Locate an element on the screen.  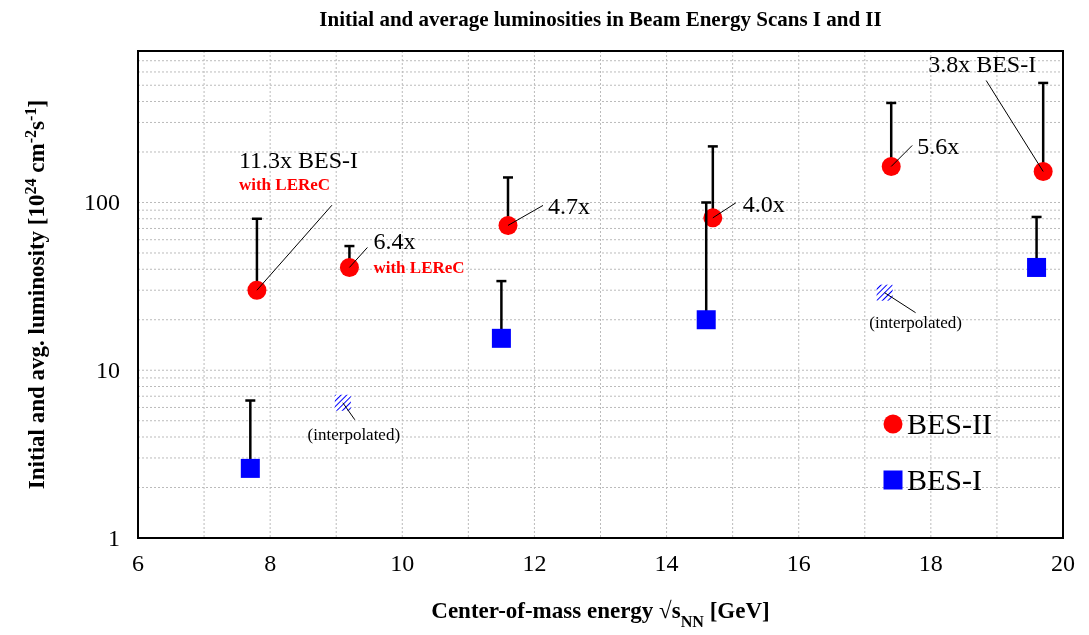
x-tick-label: 16 is located at coordinates (798, 563).